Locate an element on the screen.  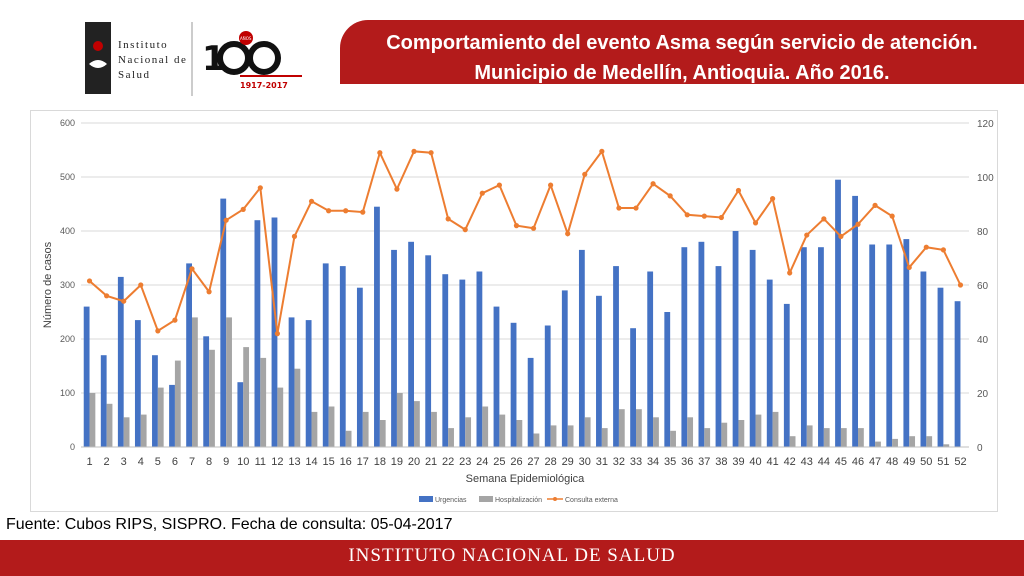
y-tick-label: 600 is located at coordinates (67, 123).